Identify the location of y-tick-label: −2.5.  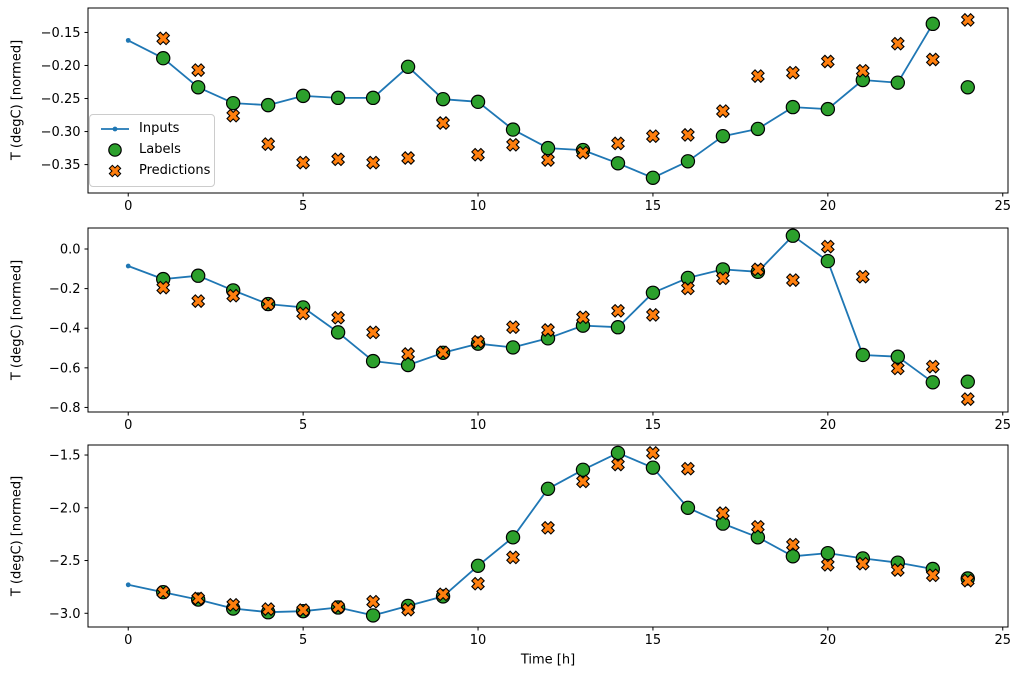
(65, 561).